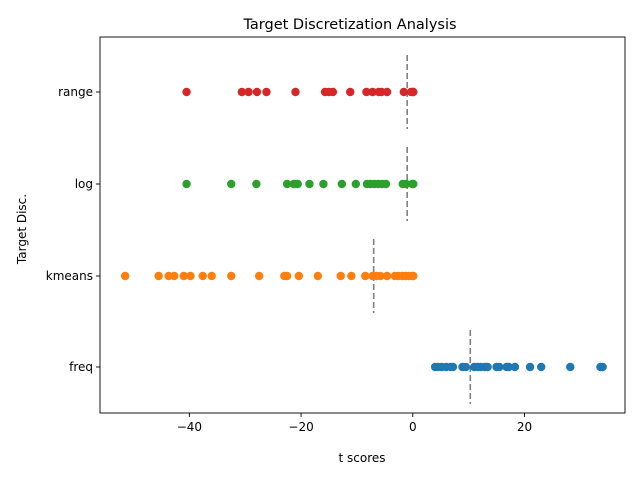 This screenshot has width=640, height=480. What do you see at coordinates (413, 427) in the screenshot?
I see `x-tick-label: 0` at bounding box center [413, 427].